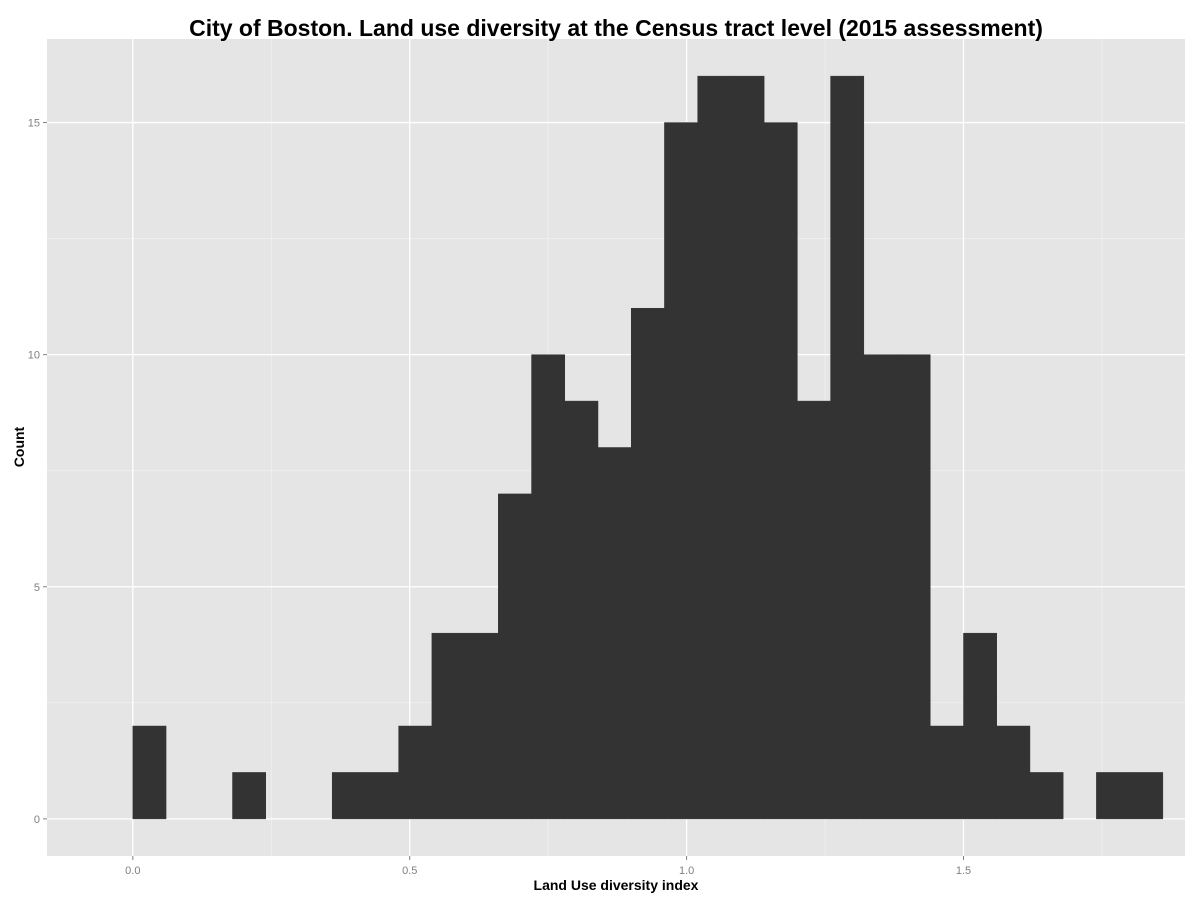 The height and width of the screenshot is (900, 1200). What do you see at coordinates (19, 446) in the screenshot?
I see `y-axis-title: Count` at bounding box center [19, 446].